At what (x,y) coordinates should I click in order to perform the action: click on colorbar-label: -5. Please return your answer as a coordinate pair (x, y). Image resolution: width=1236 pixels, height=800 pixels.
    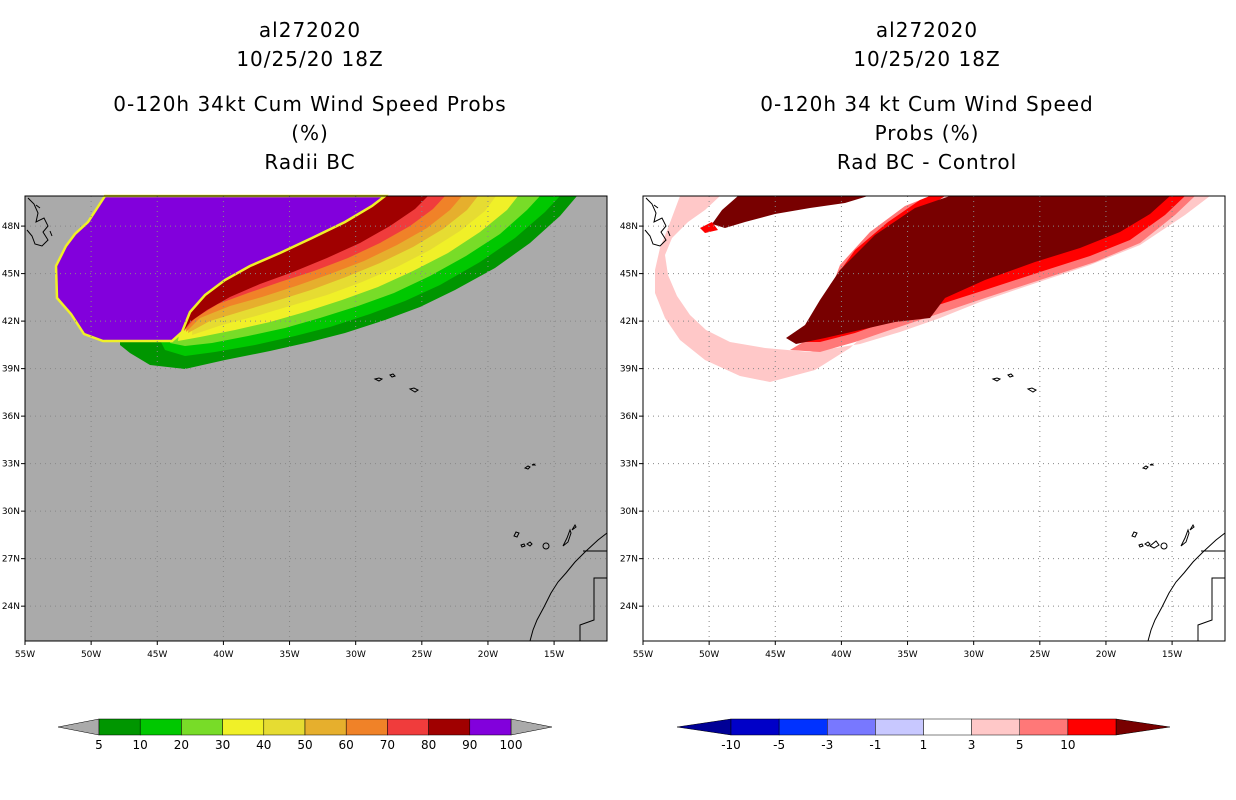
    Looking at the image, I should click on (779, 745).